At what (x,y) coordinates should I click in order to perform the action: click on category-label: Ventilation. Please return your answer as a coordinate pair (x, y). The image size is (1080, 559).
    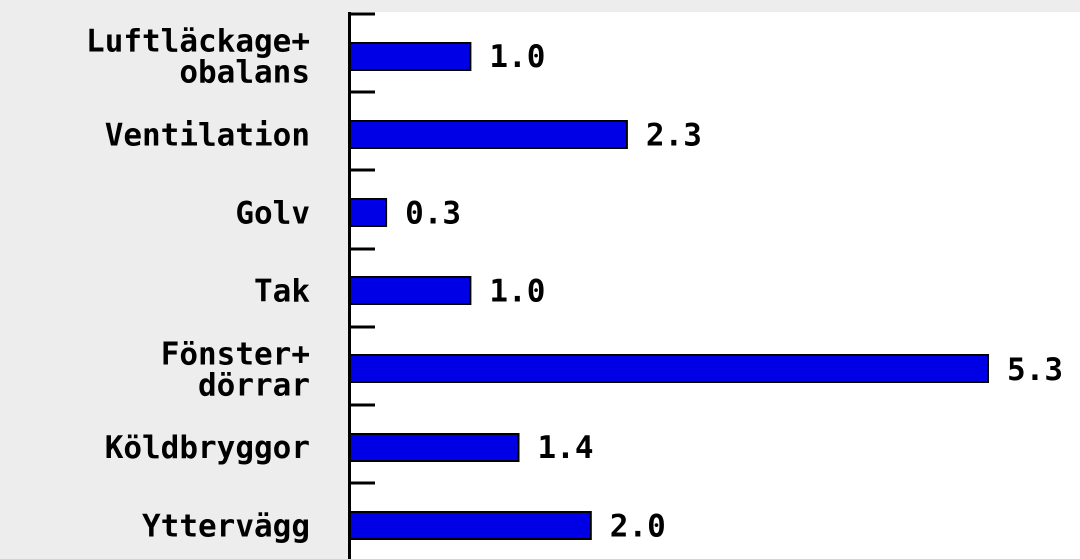
    Looking at the image, I should click on (207, 135).